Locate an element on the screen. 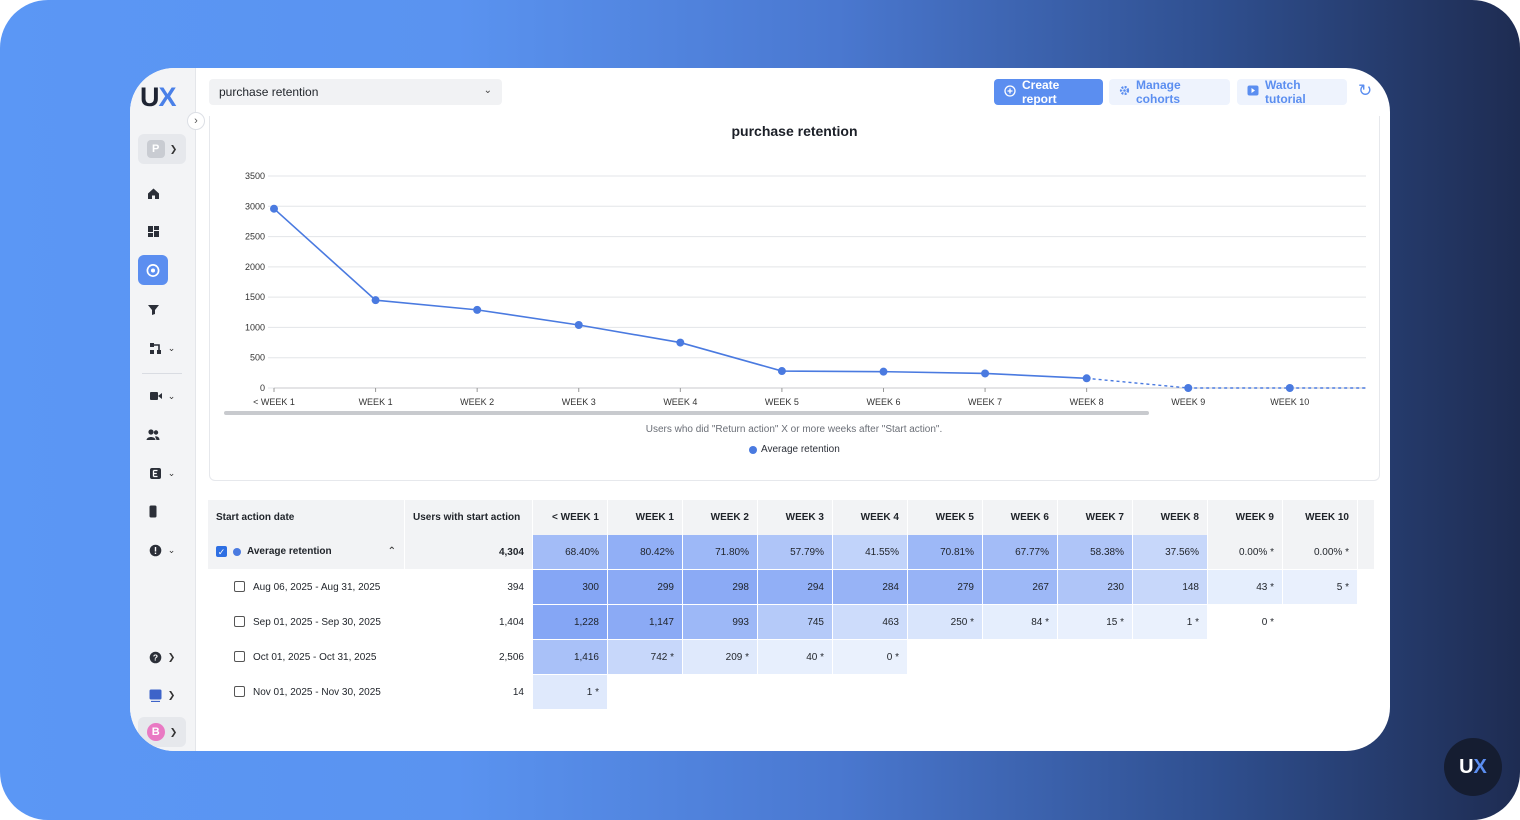 This screenshot has width=1520, height=820. users-cell: 394 is located at coordinates (469, 587).